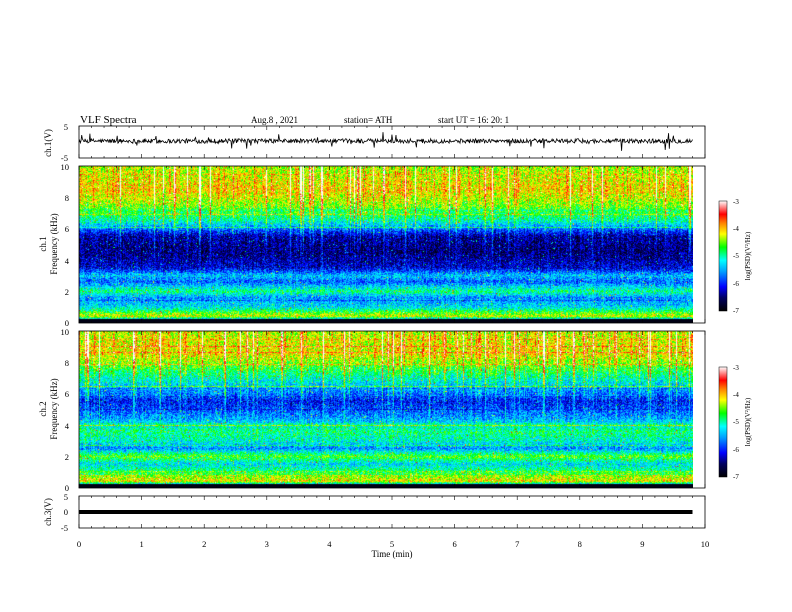 The width and height of the screenshot is (792, 612). What do you see at coordinates (67, 426) in the screenshot?
I see `ch2-spec-ytick-4: 4` at bounding box center [67, 426].